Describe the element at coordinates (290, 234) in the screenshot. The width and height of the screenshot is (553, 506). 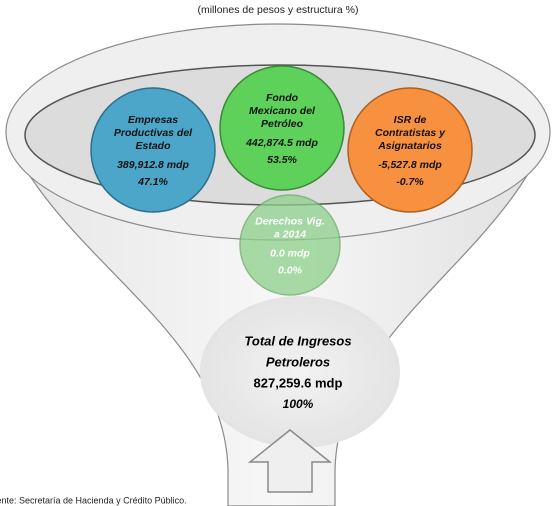
I see `bubble-label: a 2014` at that location.